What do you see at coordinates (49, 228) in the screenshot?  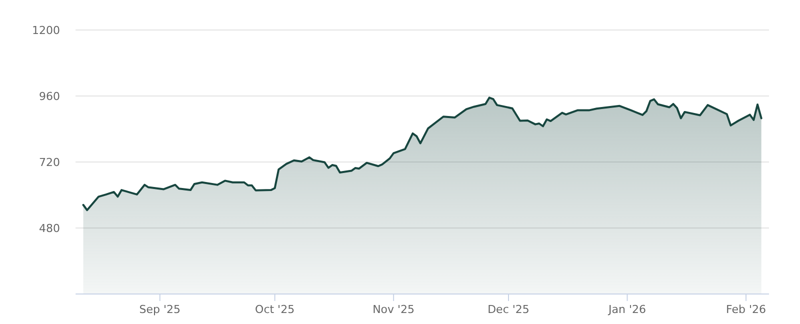 I see `y-tick-label: 480` at bounding box center [49, 228].